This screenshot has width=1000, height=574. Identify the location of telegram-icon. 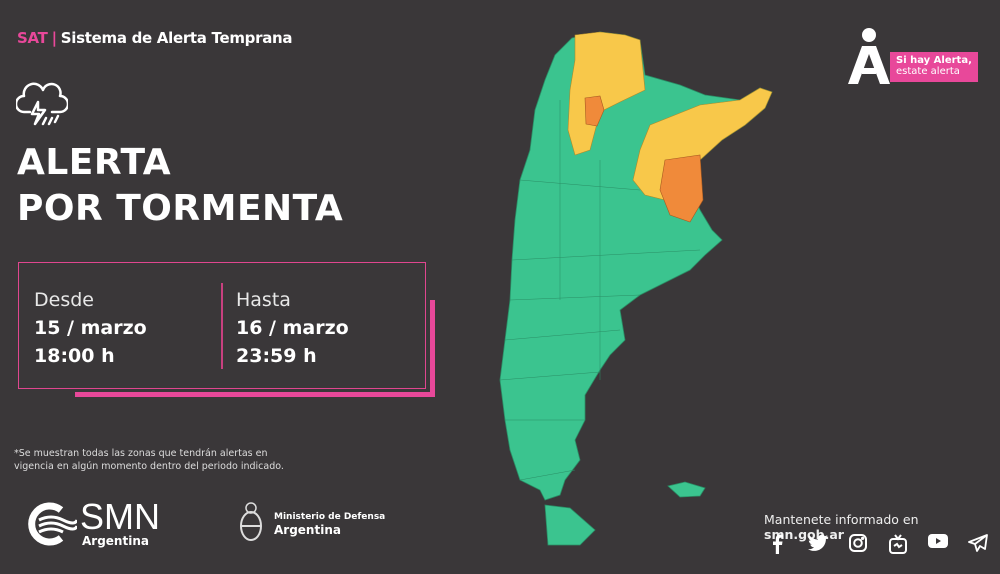
(978, 544).